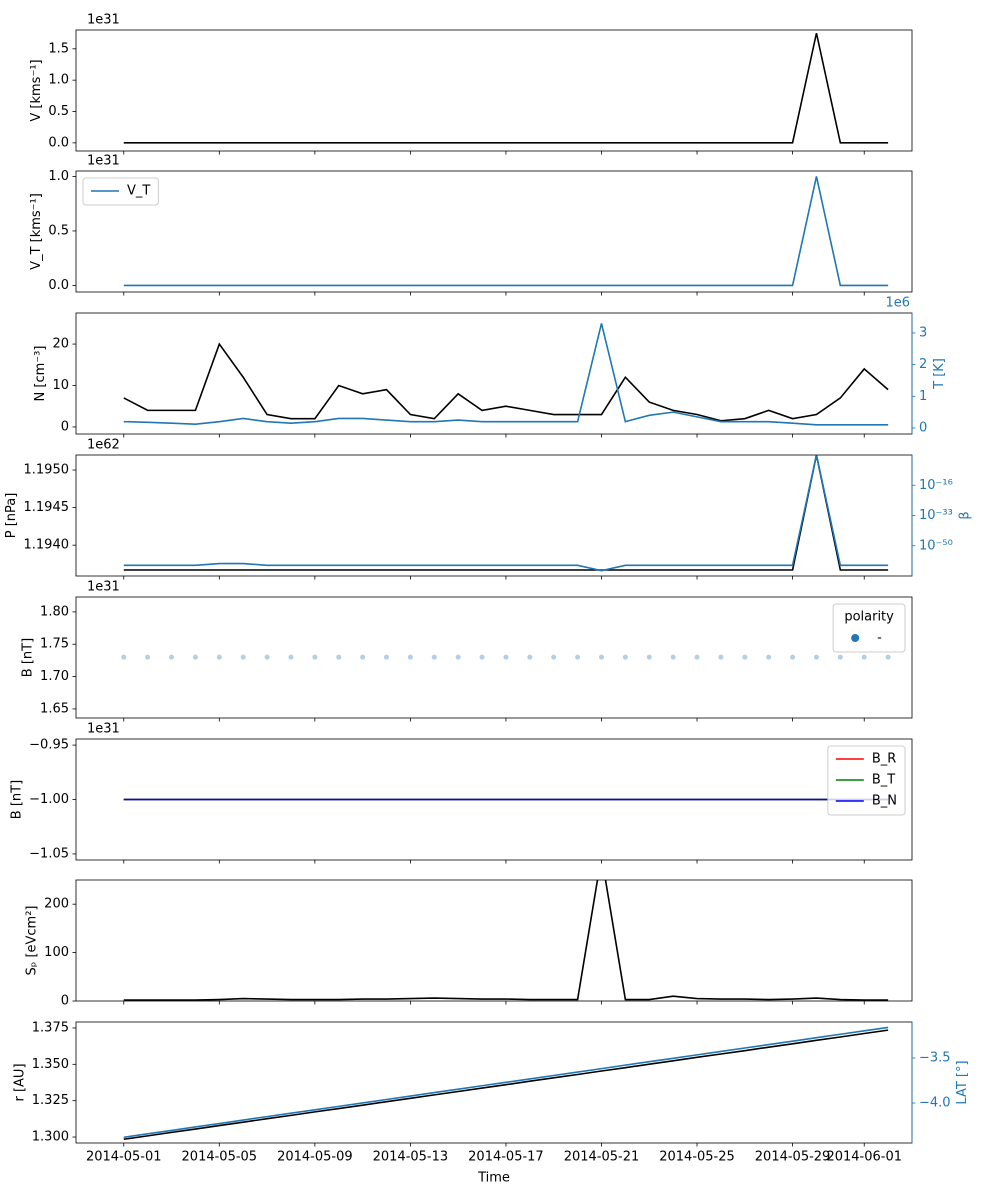 The image size is (1000, 1200). I want to click on y2-tick-label: −3.5, so click(935, 1058).